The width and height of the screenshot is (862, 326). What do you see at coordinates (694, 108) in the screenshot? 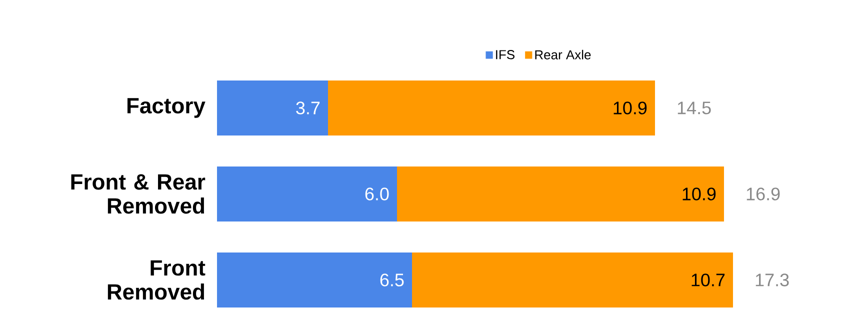
I see `total-label: 14.5` at bounding box center [694, 108].